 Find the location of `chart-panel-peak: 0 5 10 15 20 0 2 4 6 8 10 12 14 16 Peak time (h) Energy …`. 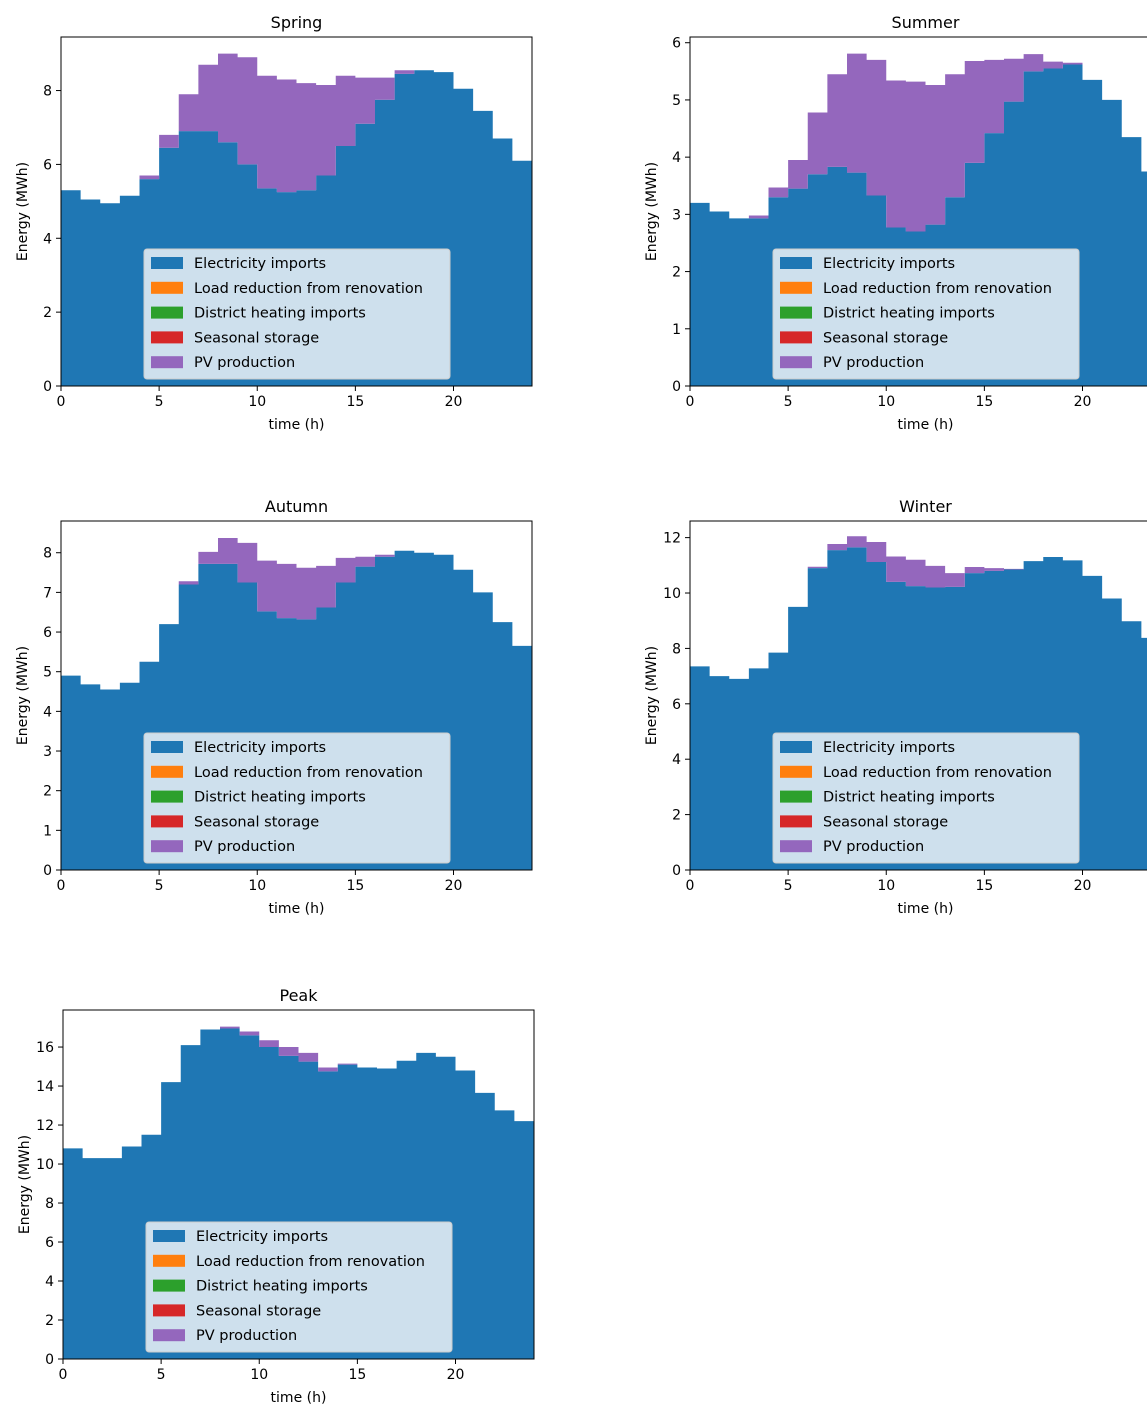

chart-panel-peak: 0 5 10 15 20 0 2 4 6 8 10 12 14 16 Peak time (h) Energy … is located at coordinates (276, 1196).